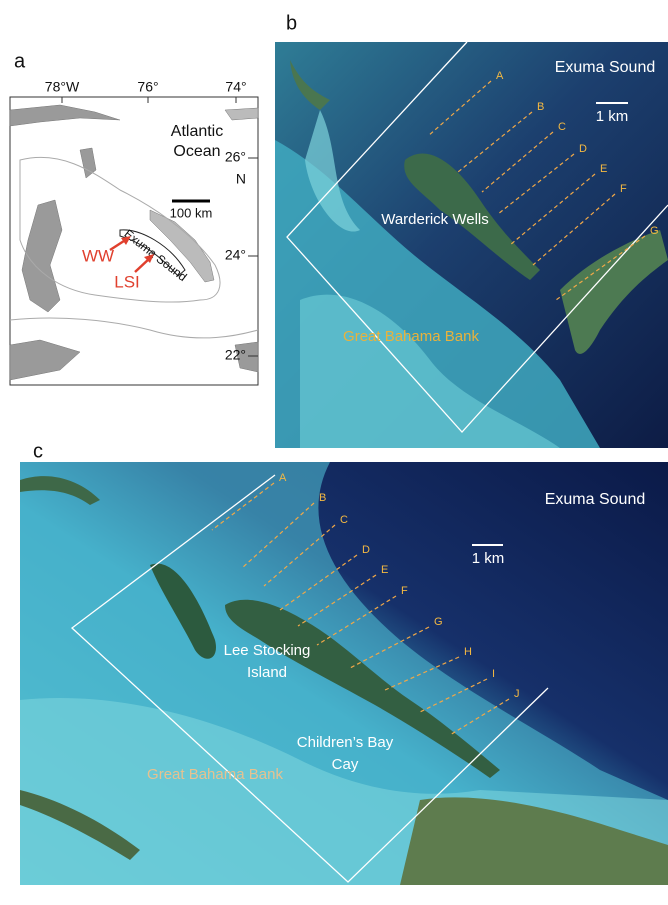 This screenshot has width=668, height=905. I want to click on lat-label: 26°, so click(235, 157).